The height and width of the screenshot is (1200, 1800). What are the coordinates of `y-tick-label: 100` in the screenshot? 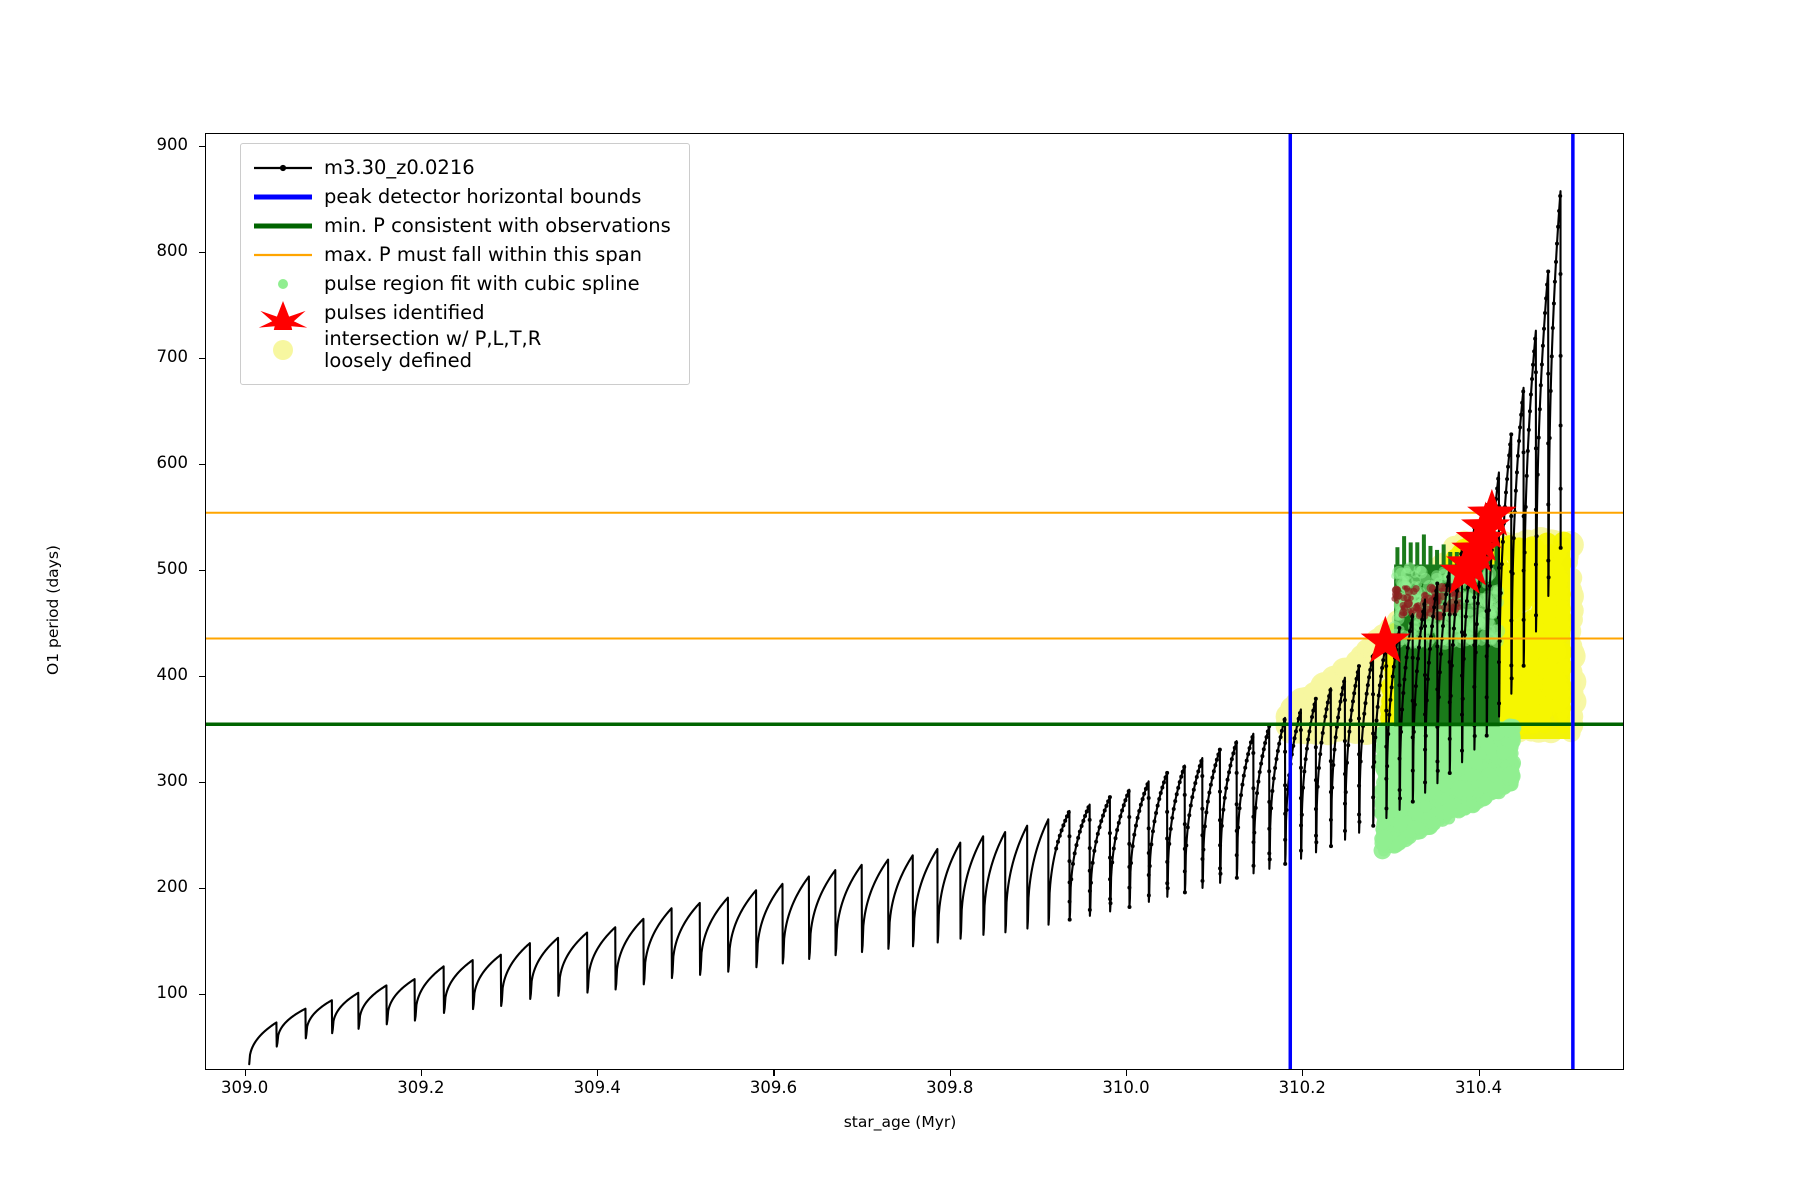 It's located at (172, 992).